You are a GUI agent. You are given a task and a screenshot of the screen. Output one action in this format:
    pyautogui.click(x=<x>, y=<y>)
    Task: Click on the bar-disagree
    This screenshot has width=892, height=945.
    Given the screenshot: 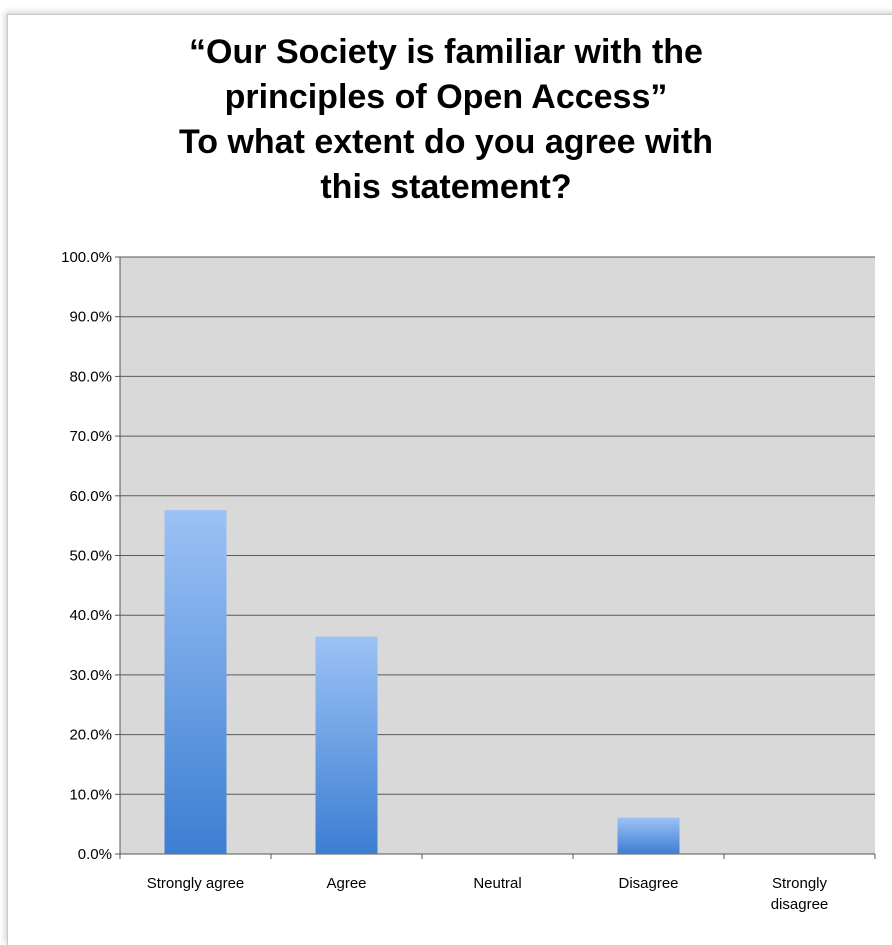 What is the action you would take?
    pyautogui.click(x=648, y=835)
    